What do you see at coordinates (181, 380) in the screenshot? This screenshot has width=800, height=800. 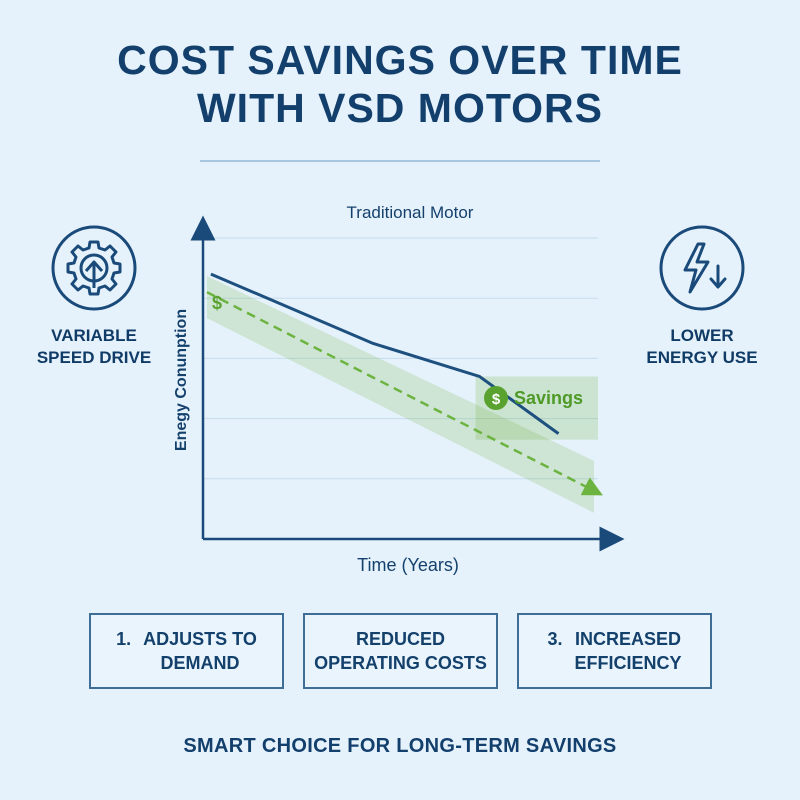 I see `y-axis-label: Enegy Conunption` at bounding box center [181, 380].